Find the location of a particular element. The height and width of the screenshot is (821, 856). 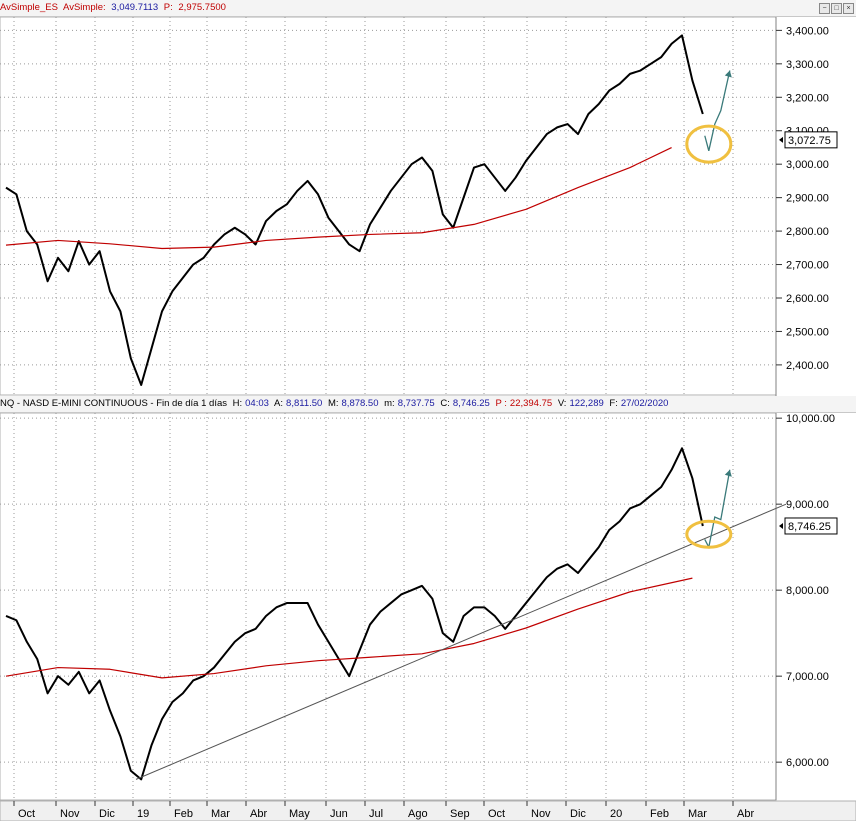

price-axis-label: 3,300.00 is located at coordinates (807, 65).